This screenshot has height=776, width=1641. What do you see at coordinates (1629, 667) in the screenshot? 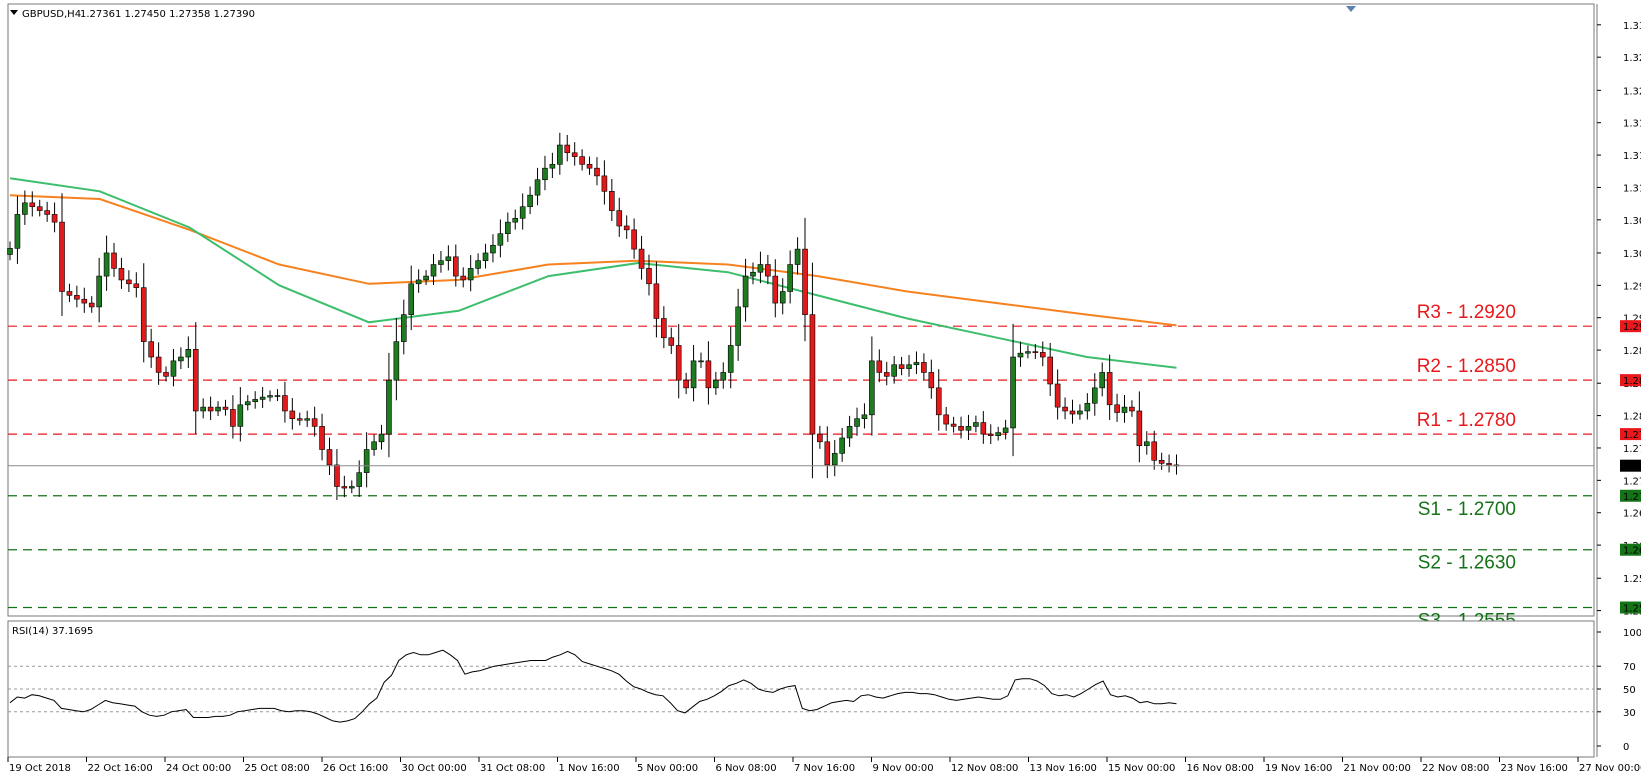
I see `rsi-y-tick-label: 70` at bounding box center [1629, 667].